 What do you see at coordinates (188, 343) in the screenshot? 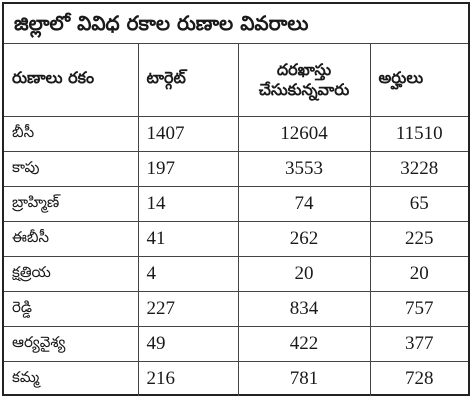
I see `cell-target: 49` at bounding box center [188, 343].